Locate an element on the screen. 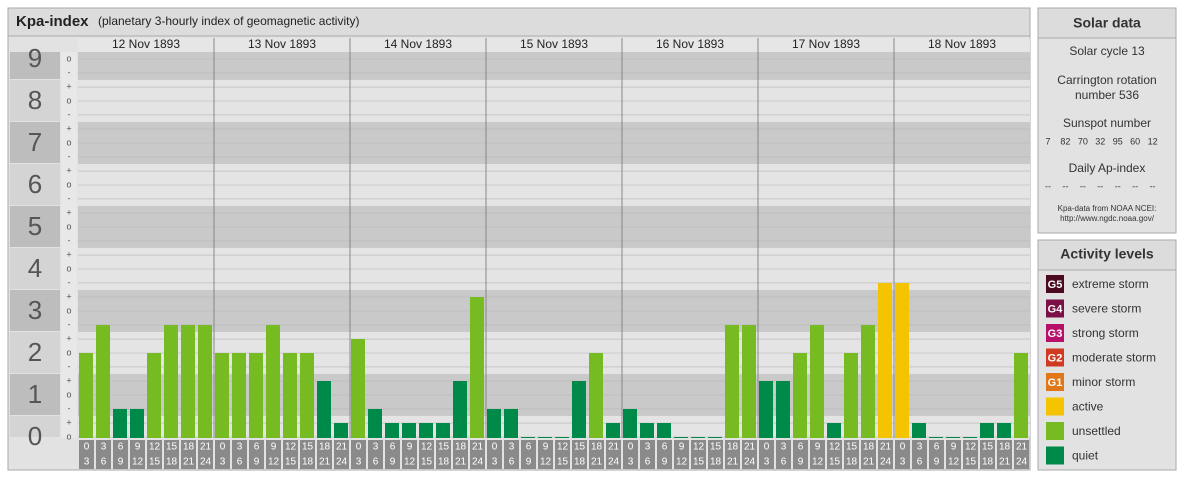 The image size is (1184, 480). solar-header is located at coordinates (1107, 23).